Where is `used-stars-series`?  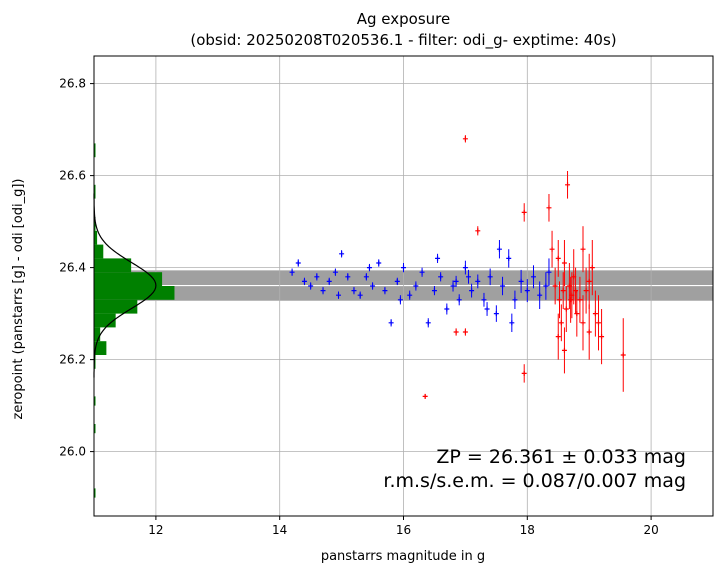 used-stars-series is located at coordinates (420, 286).